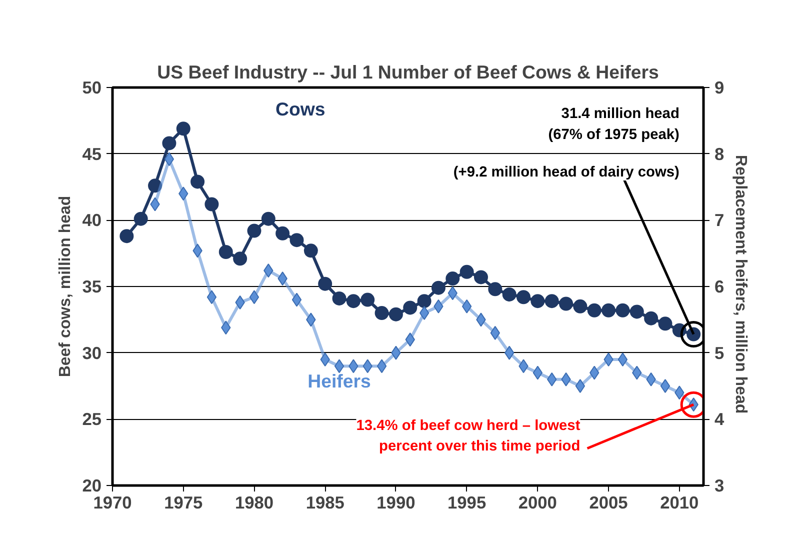  Describe the element at coordinates (719, 352) in the screenshot. I see `y2-tick-label: 5` at that location.